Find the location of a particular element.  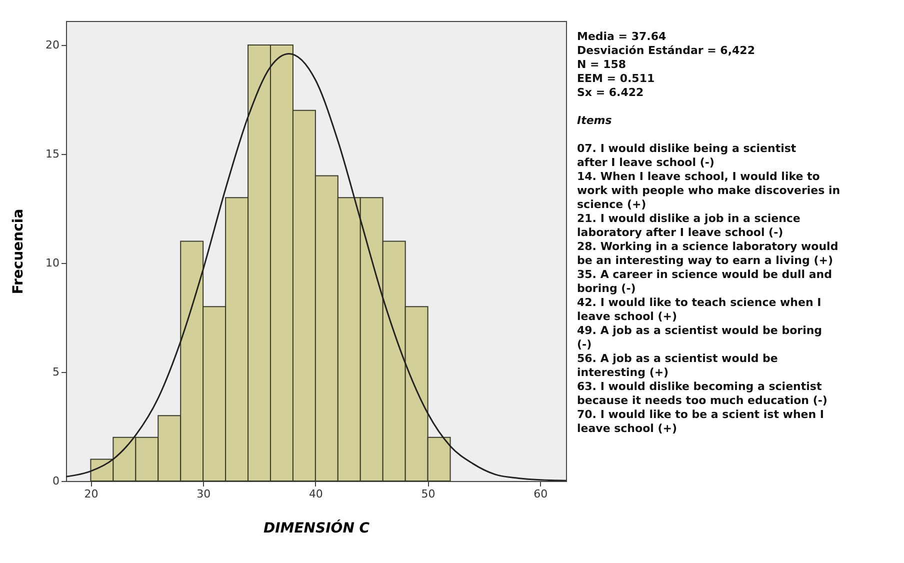

text: 42. I would like to teach science when I leave school (+) is located at coordinates (699, 309).